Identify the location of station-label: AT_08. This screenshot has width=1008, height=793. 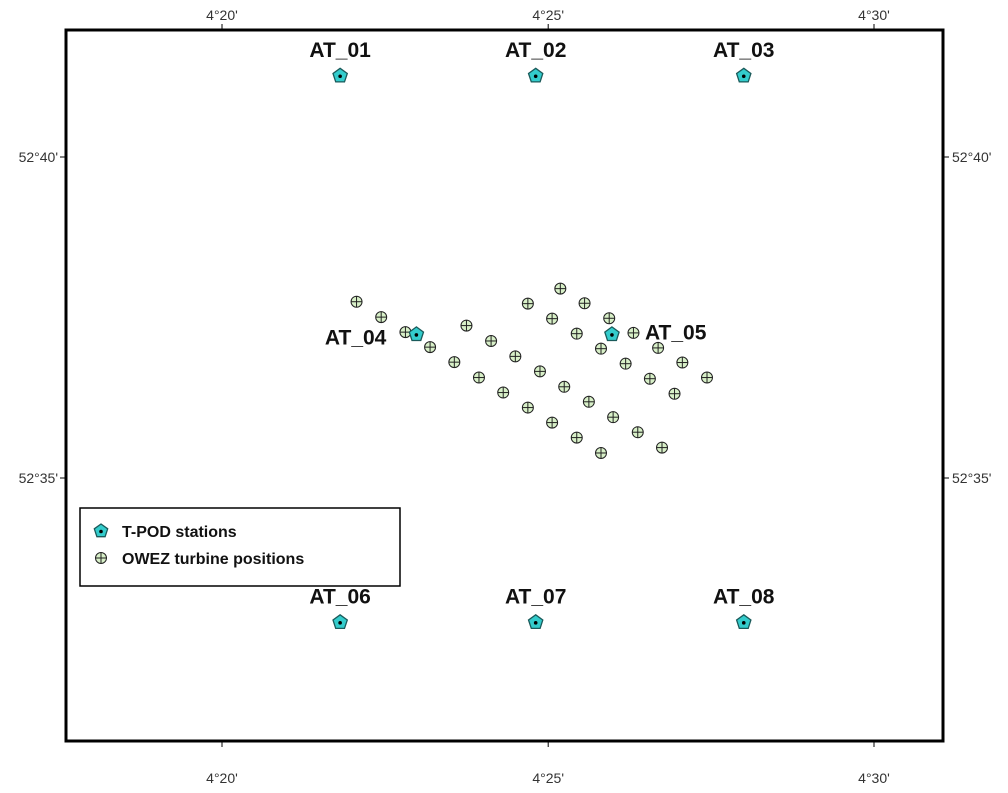
(744, 596).